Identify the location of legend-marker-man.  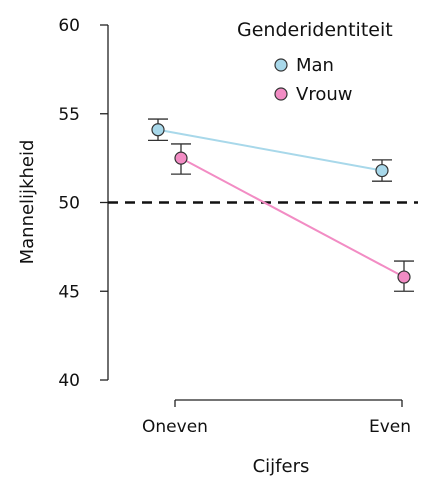
(281, 65).